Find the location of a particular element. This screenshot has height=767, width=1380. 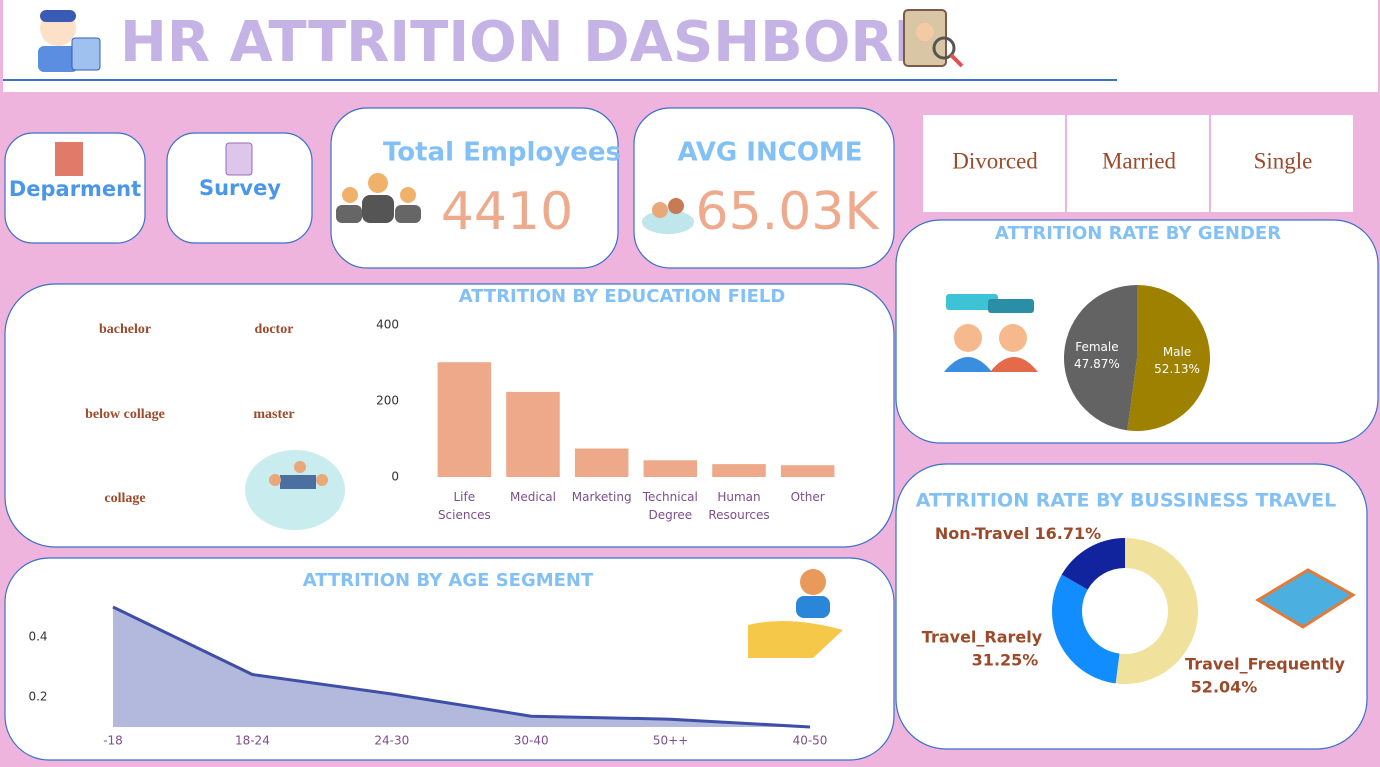

area-fill is located at coordinates (461, 667).